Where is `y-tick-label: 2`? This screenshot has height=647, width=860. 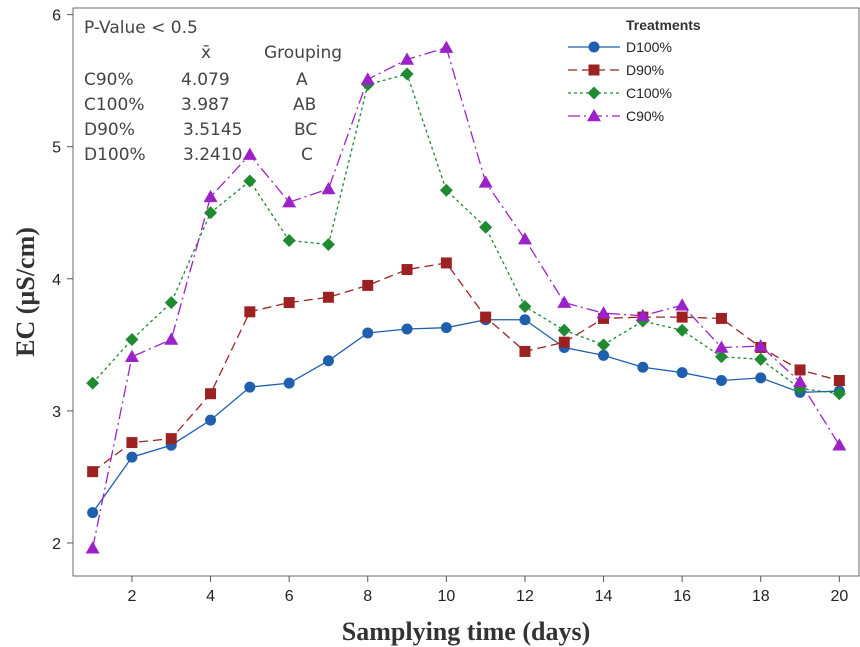 y-tick-label: 2 is located at coordinates (56, 544).